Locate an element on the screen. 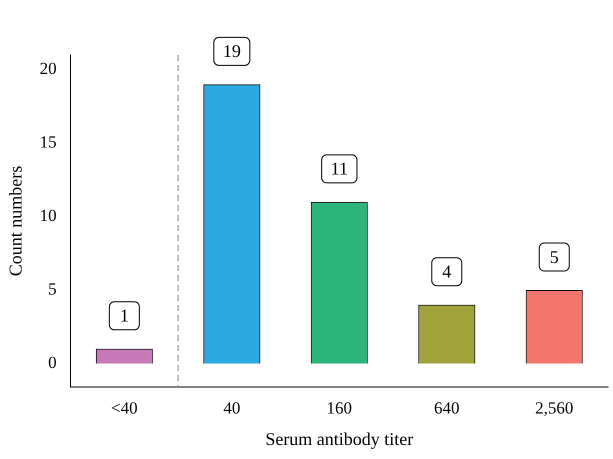 This screenshot has width=613, height=459. x-tick-label: 640 is located at coordinates (447, 408).